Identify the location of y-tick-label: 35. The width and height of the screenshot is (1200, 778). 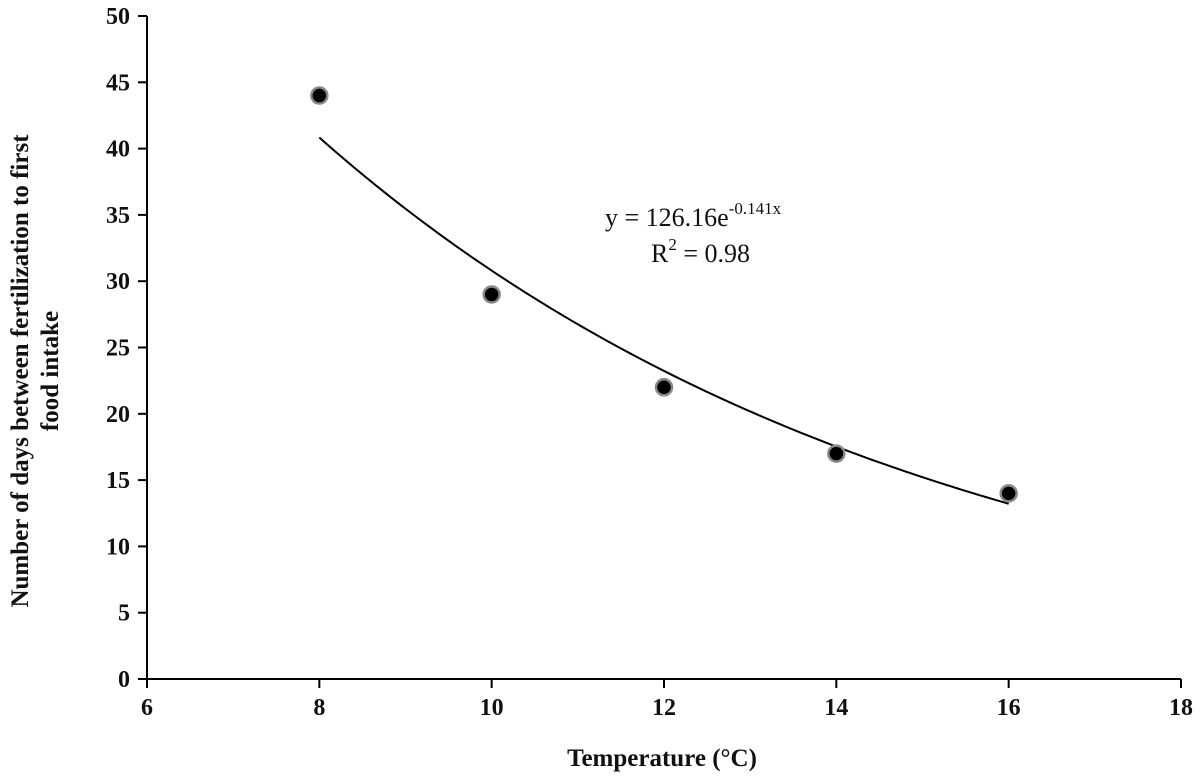
(118, 216).